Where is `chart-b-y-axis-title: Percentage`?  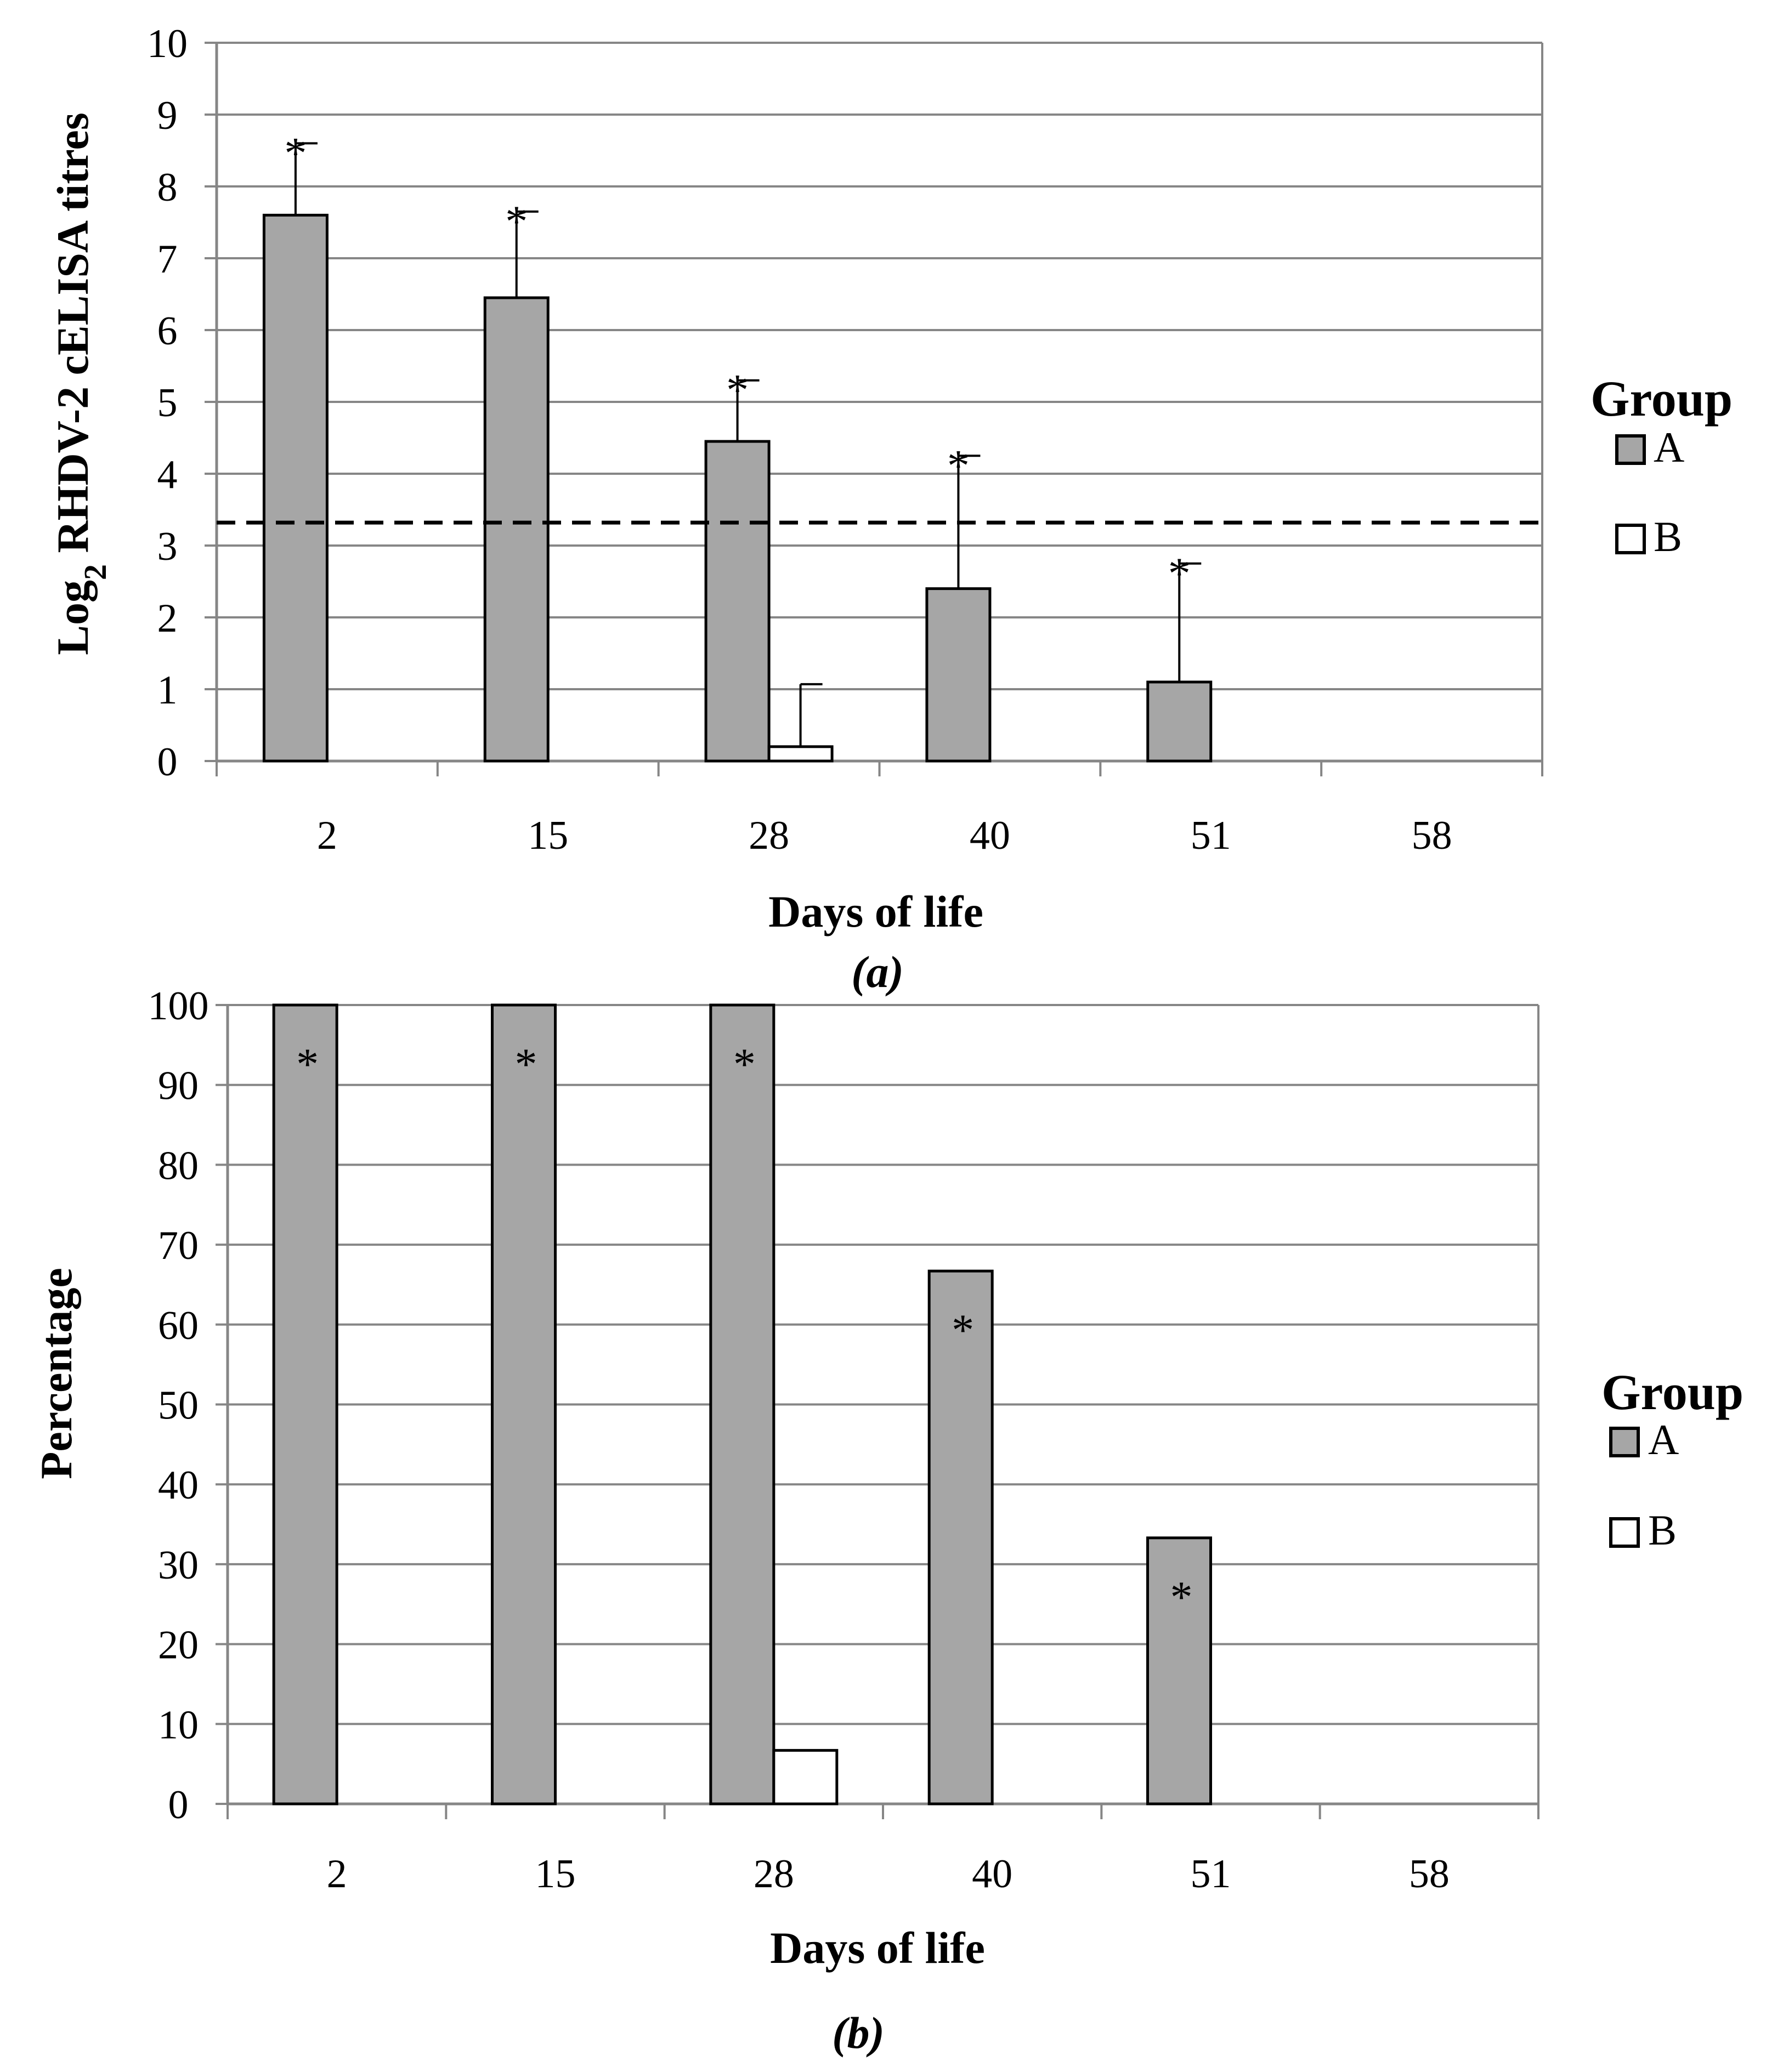
chart-b-y-axis-title: Percentage is located at coordinates (56, 1373).